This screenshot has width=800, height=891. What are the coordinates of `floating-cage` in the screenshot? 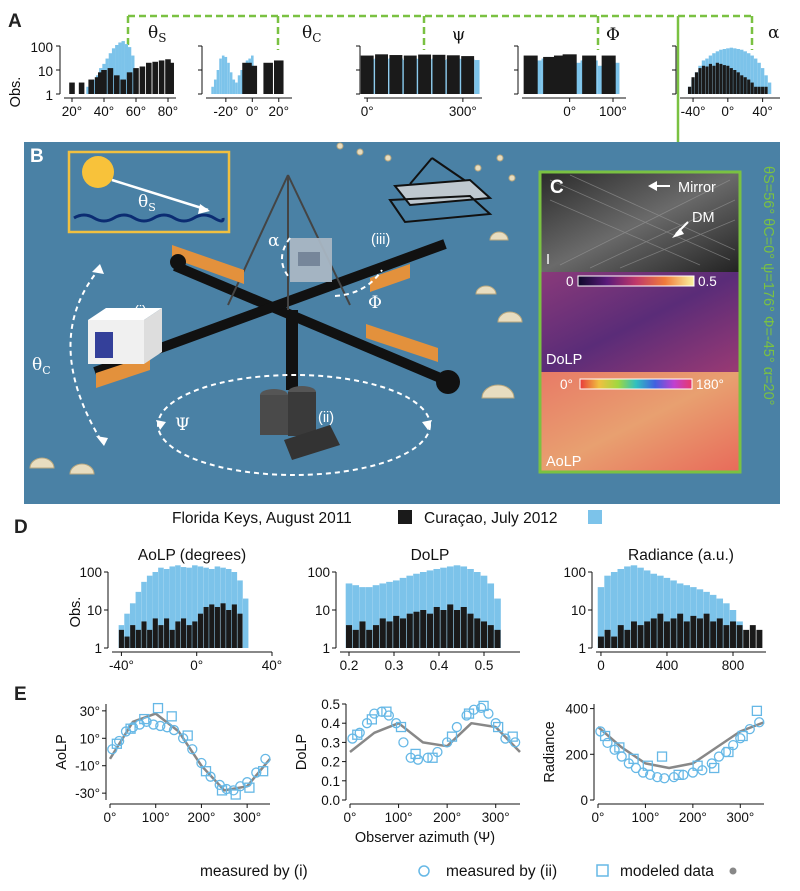 It's located at (440, 190).